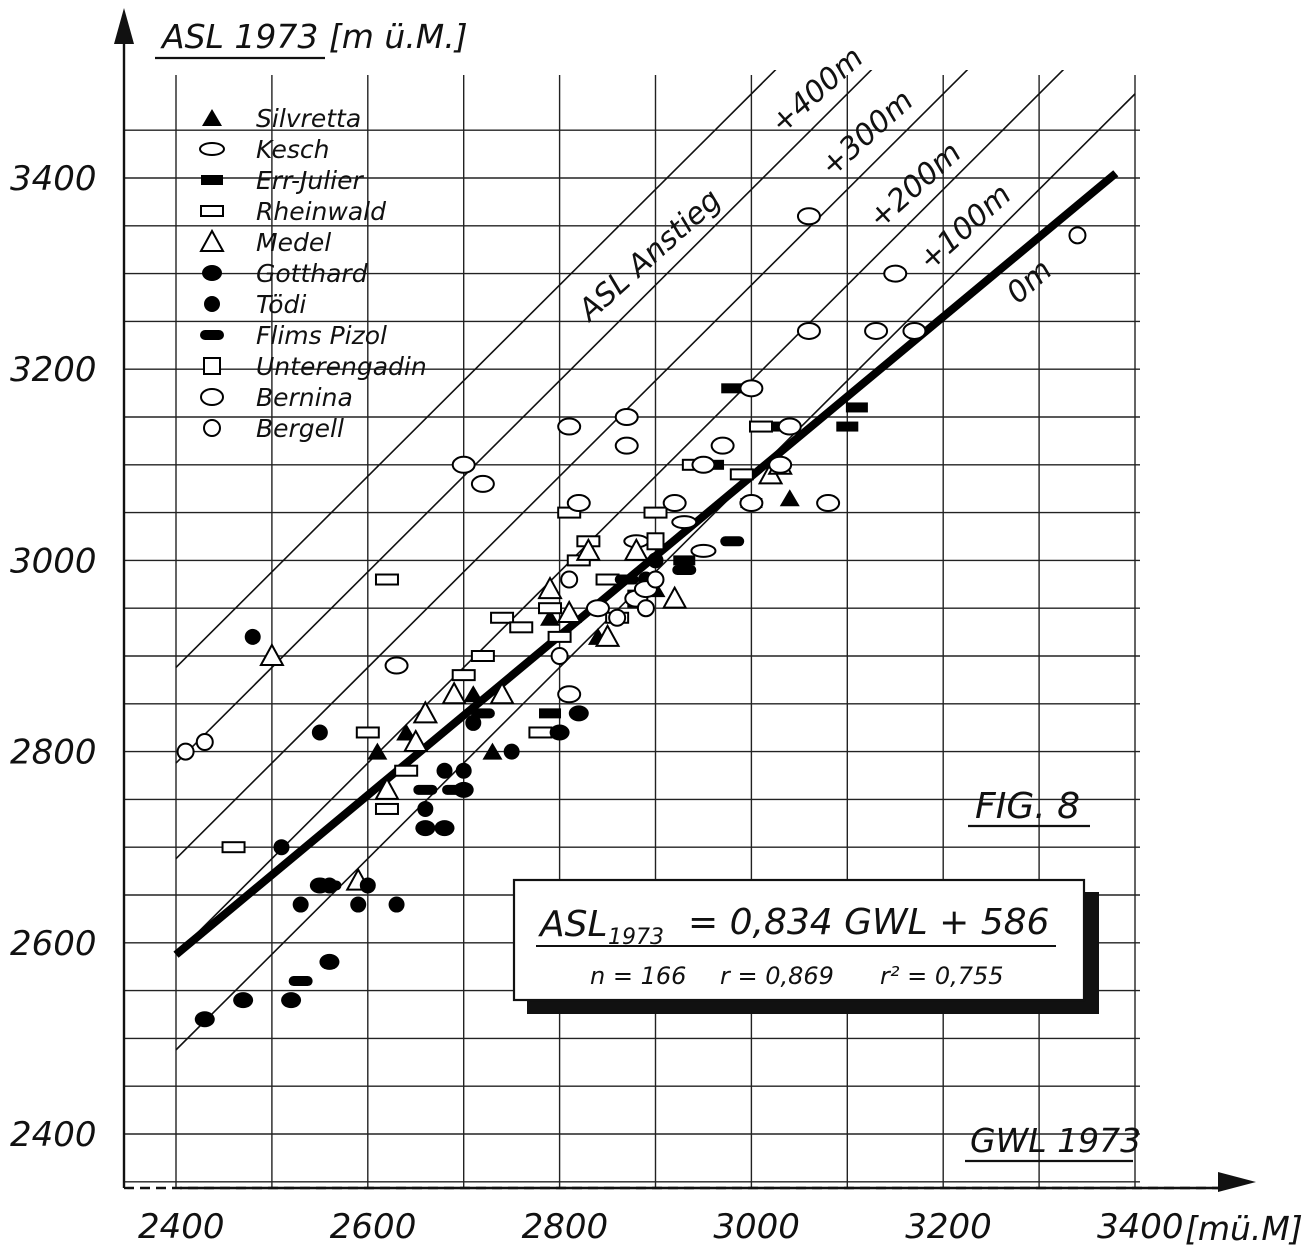 This screenshot has height=1248, width=1315. Describe the element at coordinates (300, 428) in the screenshot. I see `legend-label: Bergell` at that location.